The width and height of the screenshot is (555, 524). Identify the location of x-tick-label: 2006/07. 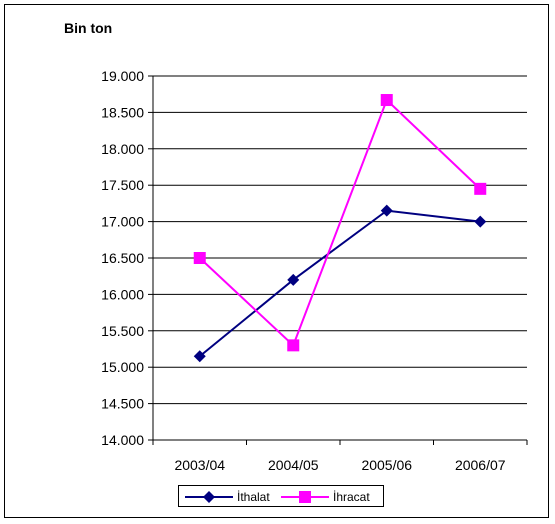
(480, 465).